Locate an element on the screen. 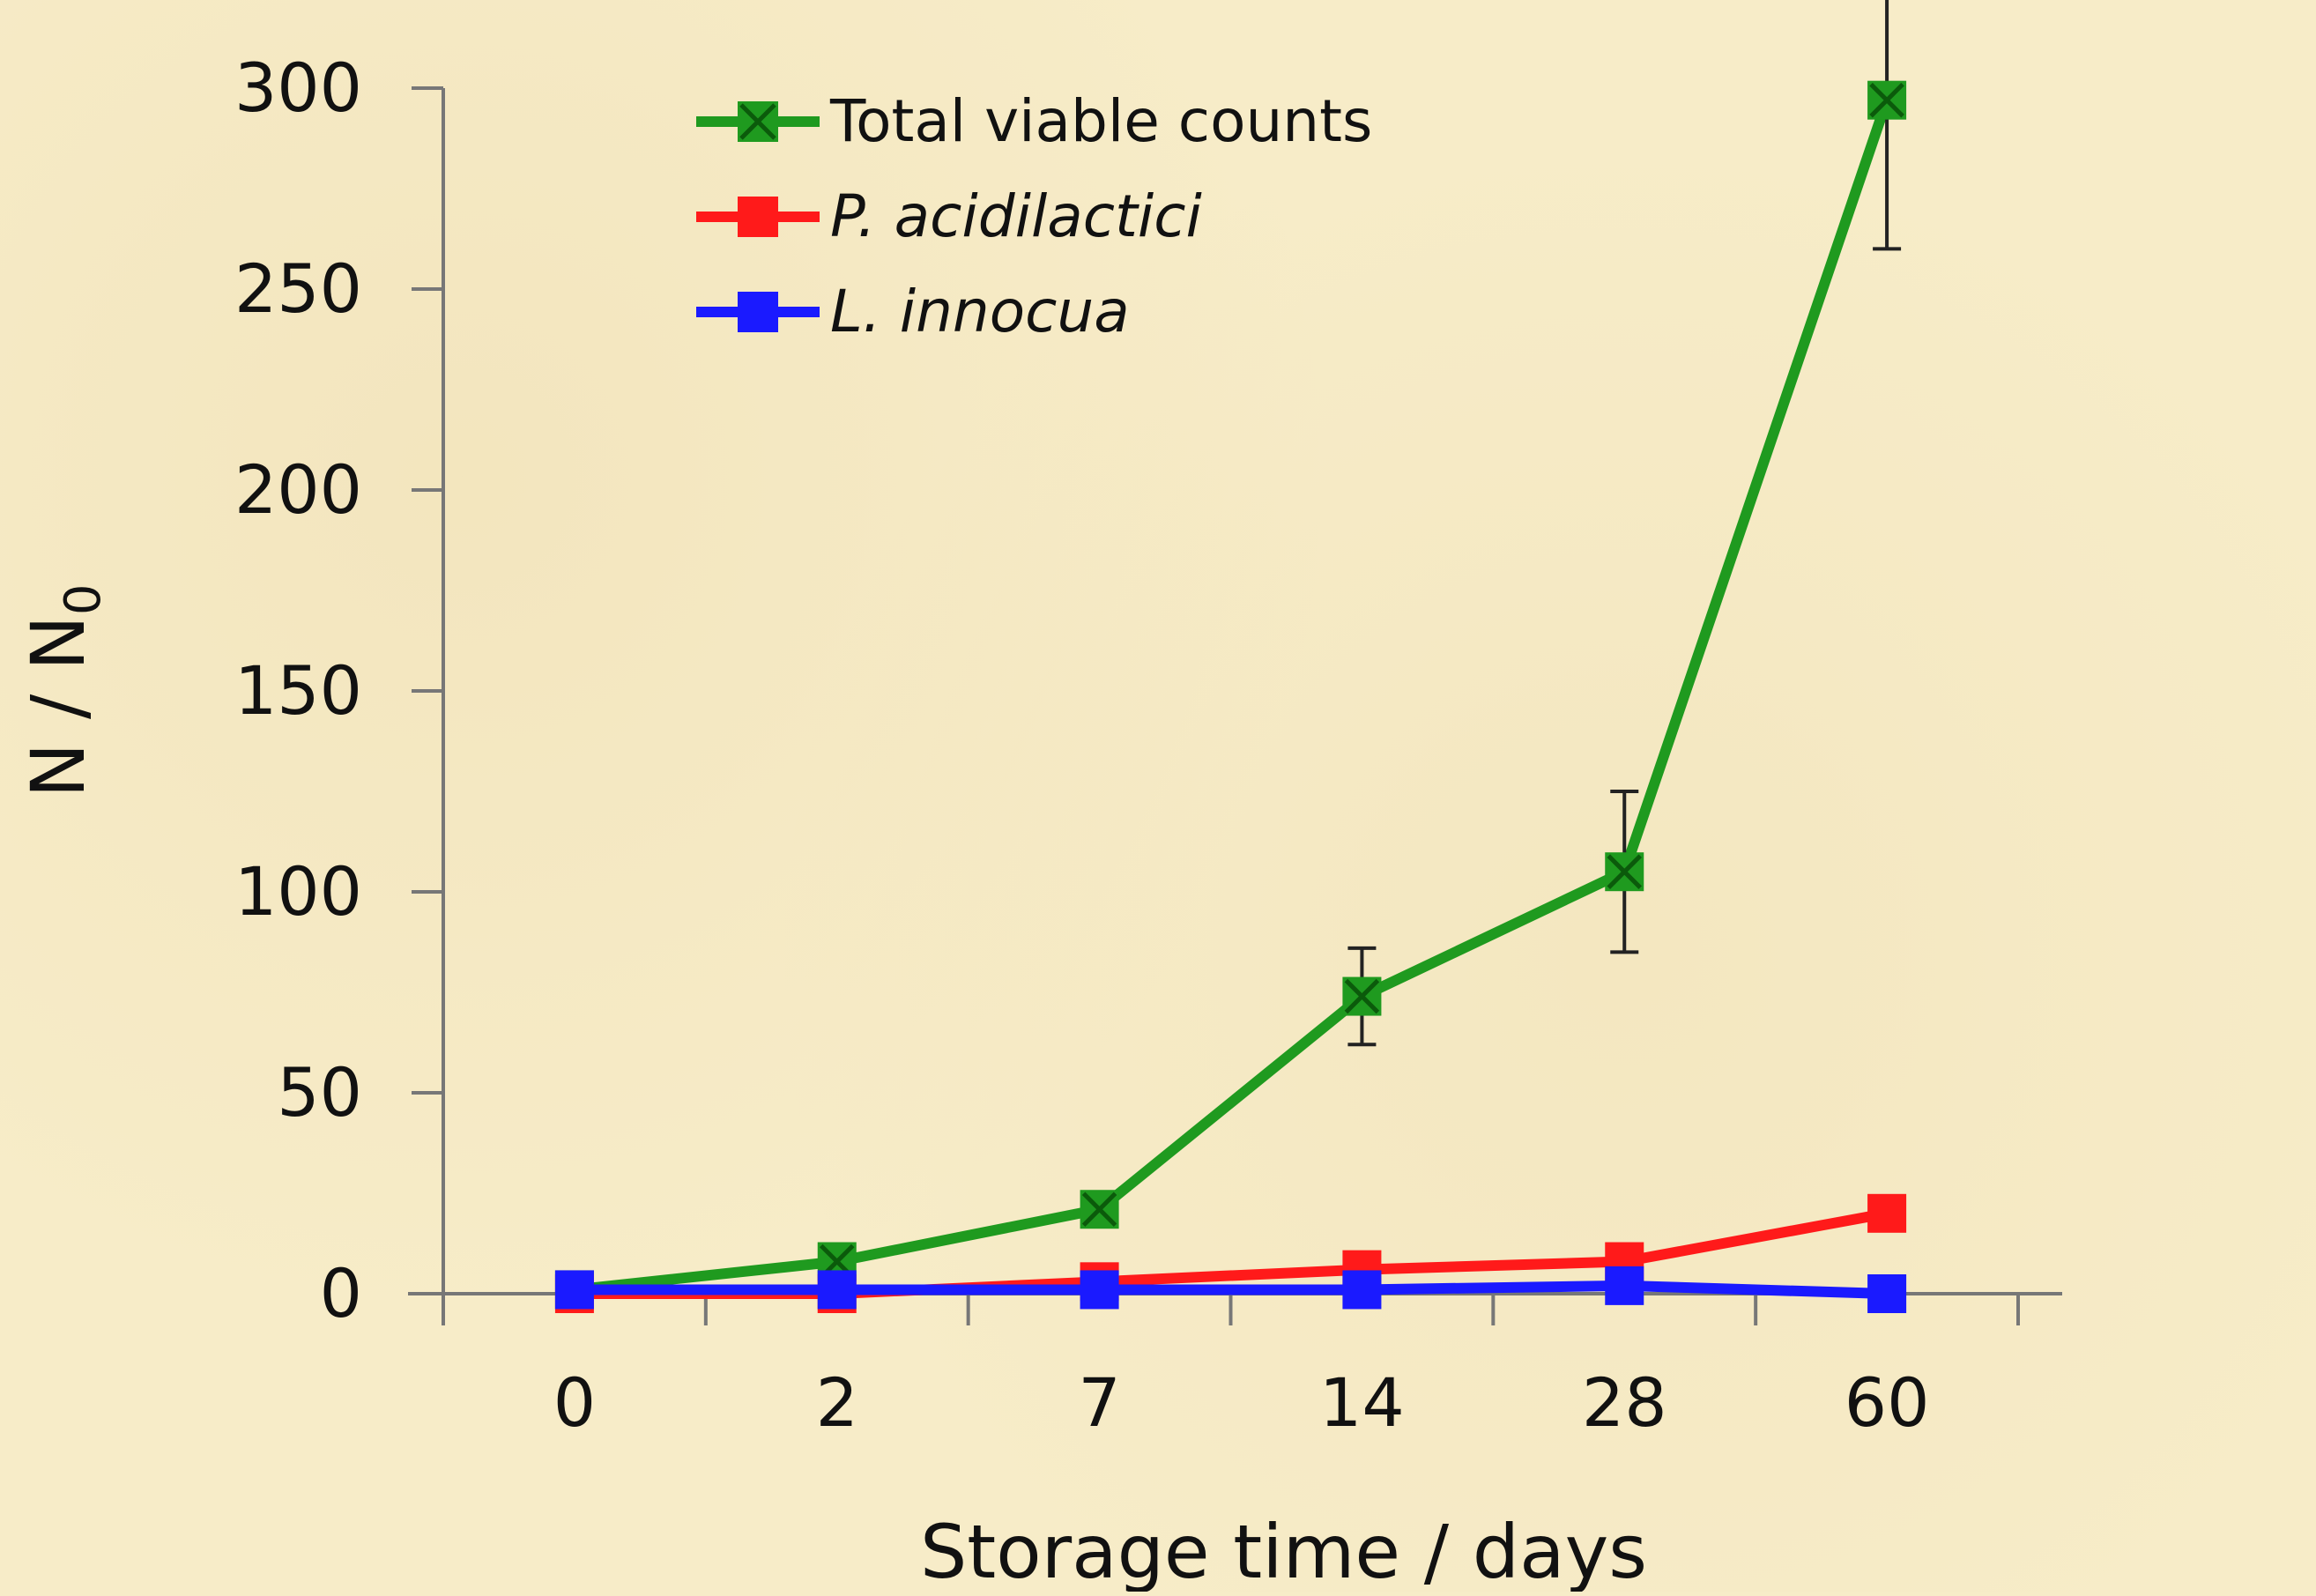  x-tick-label: 60 is located at coordinates (1887, 1402).